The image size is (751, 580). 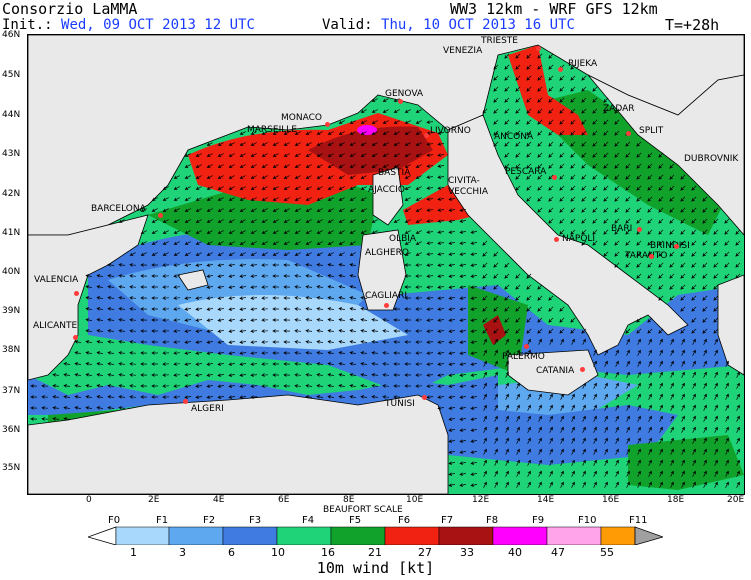 I want to click on city-label-catania: CATANIA, so click(x=555, y=371).